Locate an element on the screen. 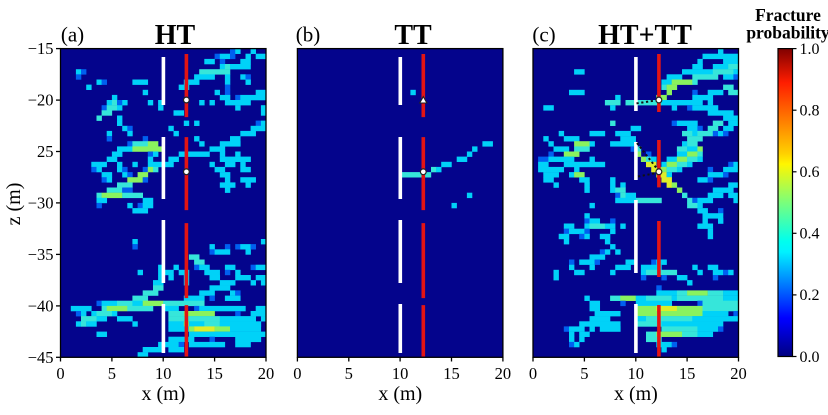 This screenshot has height=415, width=828. svg-text: TT is located at coordinates (413, 35).